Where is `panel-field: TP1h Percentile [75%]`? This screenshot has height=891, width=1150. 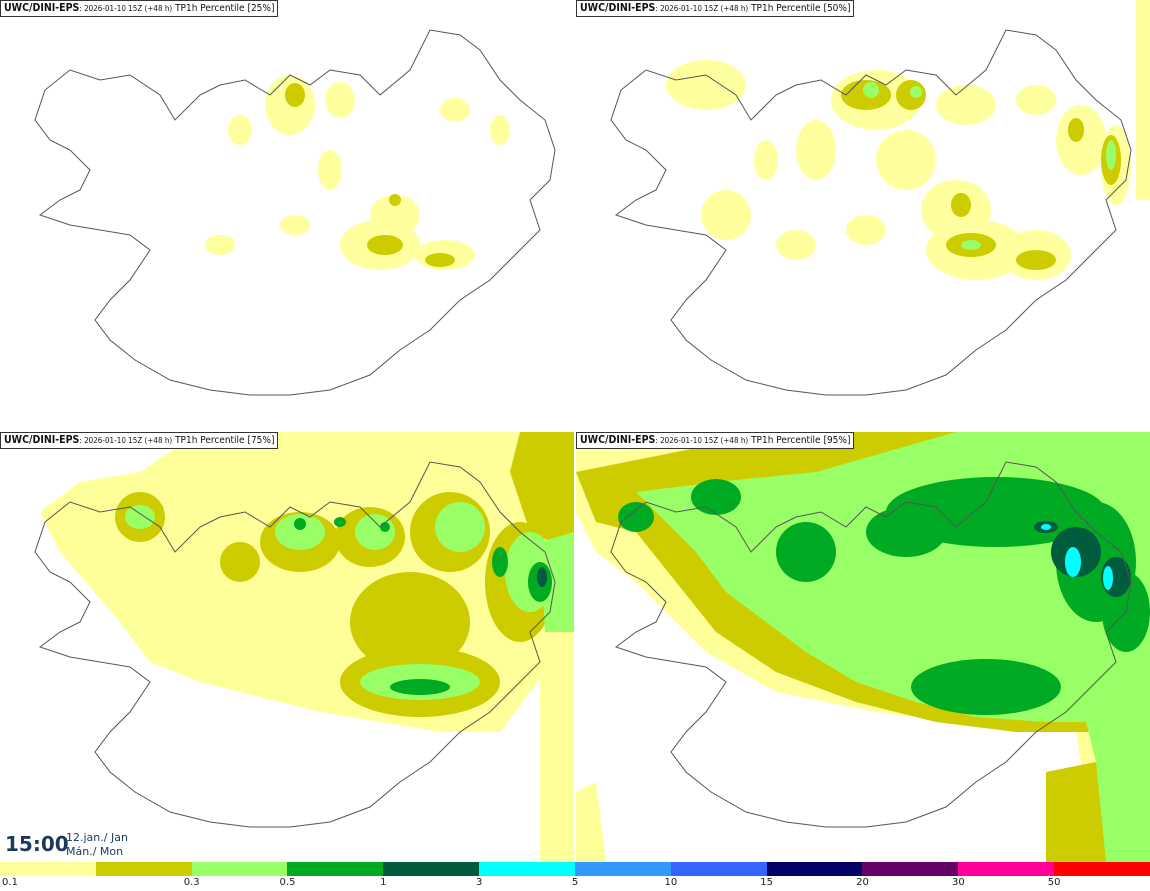 panel-field: TP1h Percentile [75%] is located at coordinates (225, 440).